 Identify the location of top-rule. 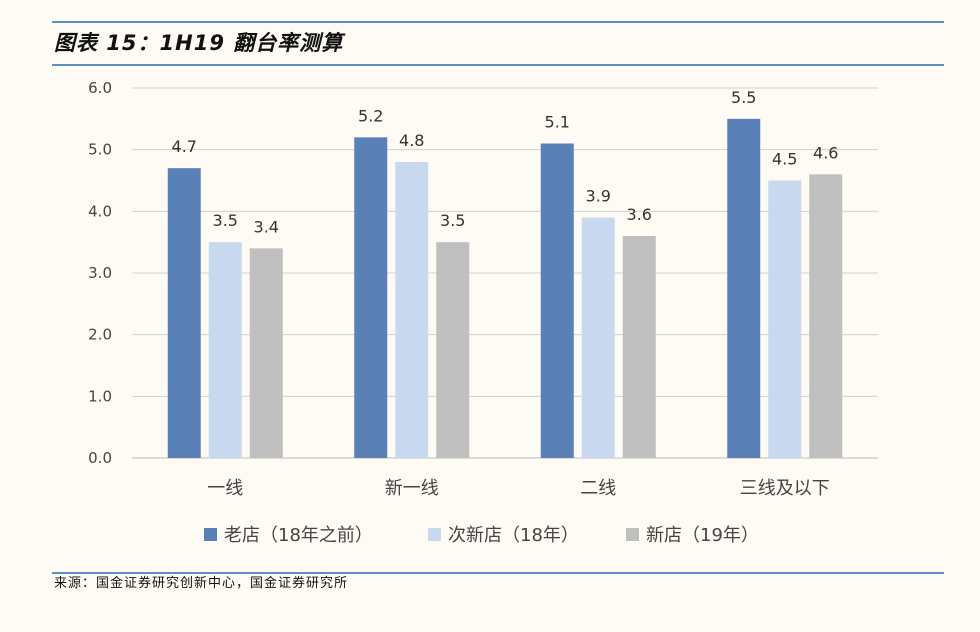
(498, 22).